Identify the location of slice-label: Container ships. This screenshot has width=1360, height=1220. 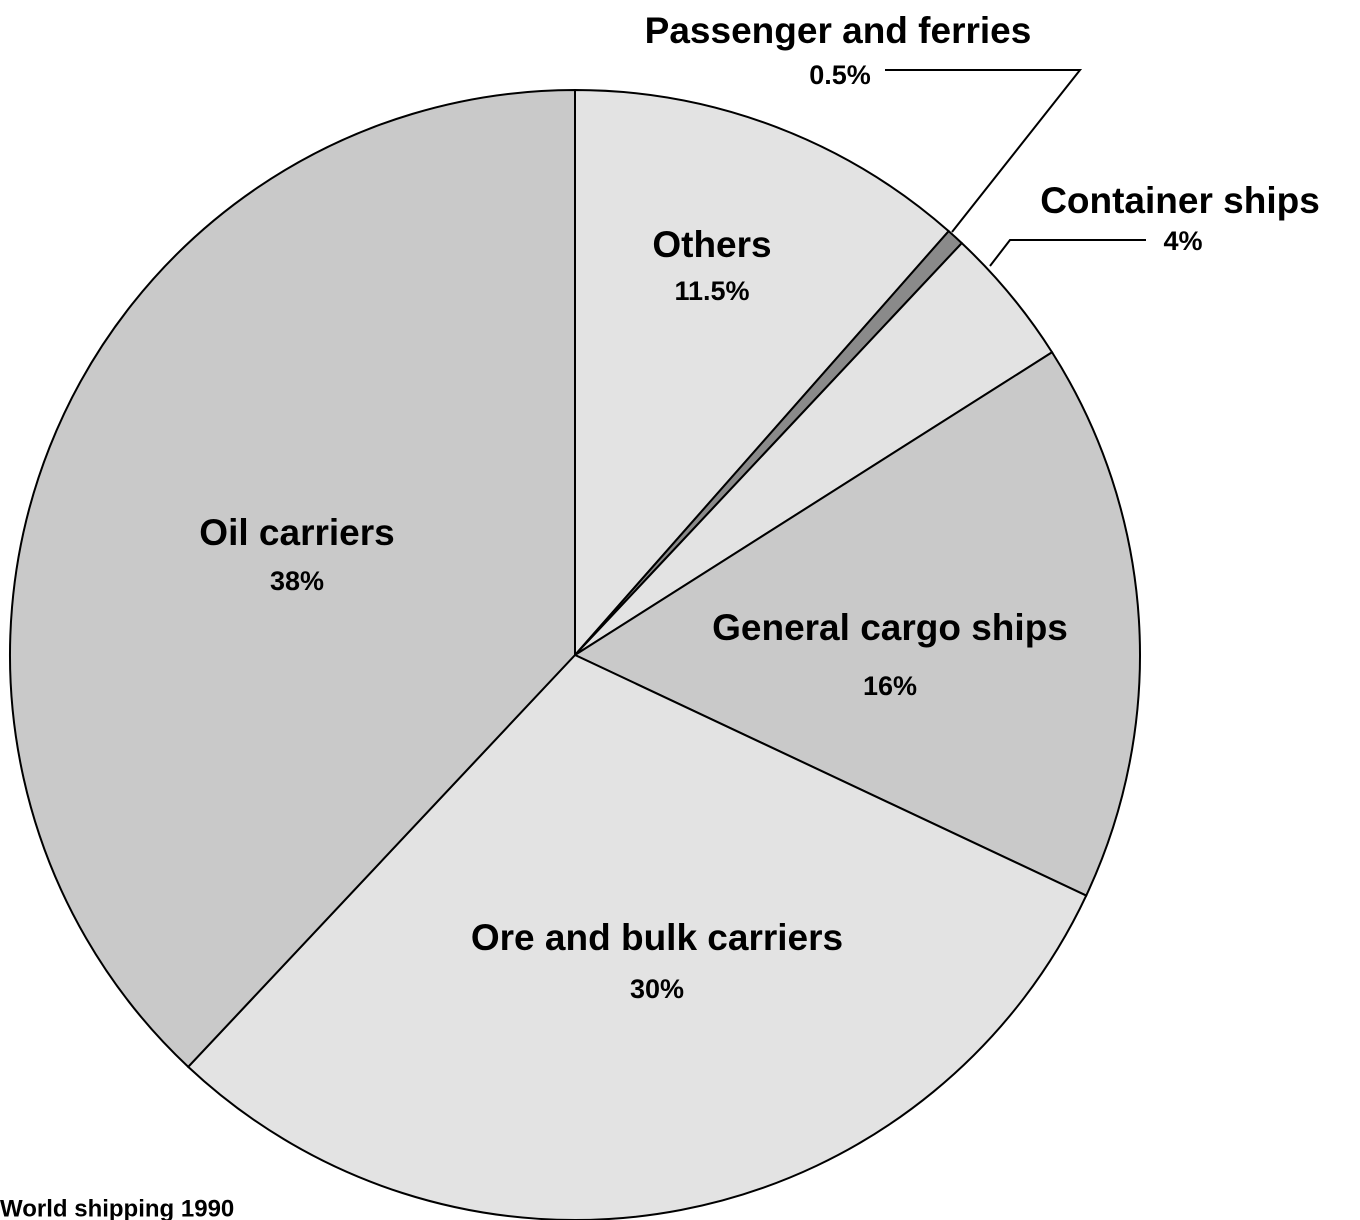
(1180, 200).